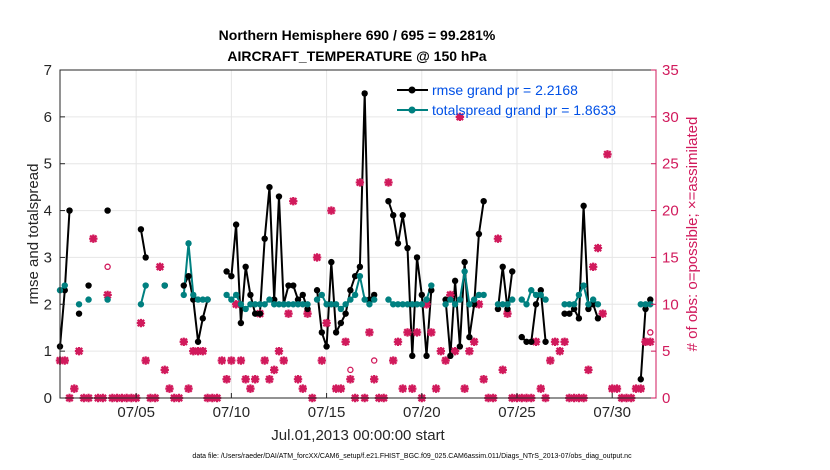  I want to click on y-axis-left: 0 1 2 3 4 5 6 7, so click(54, 234).